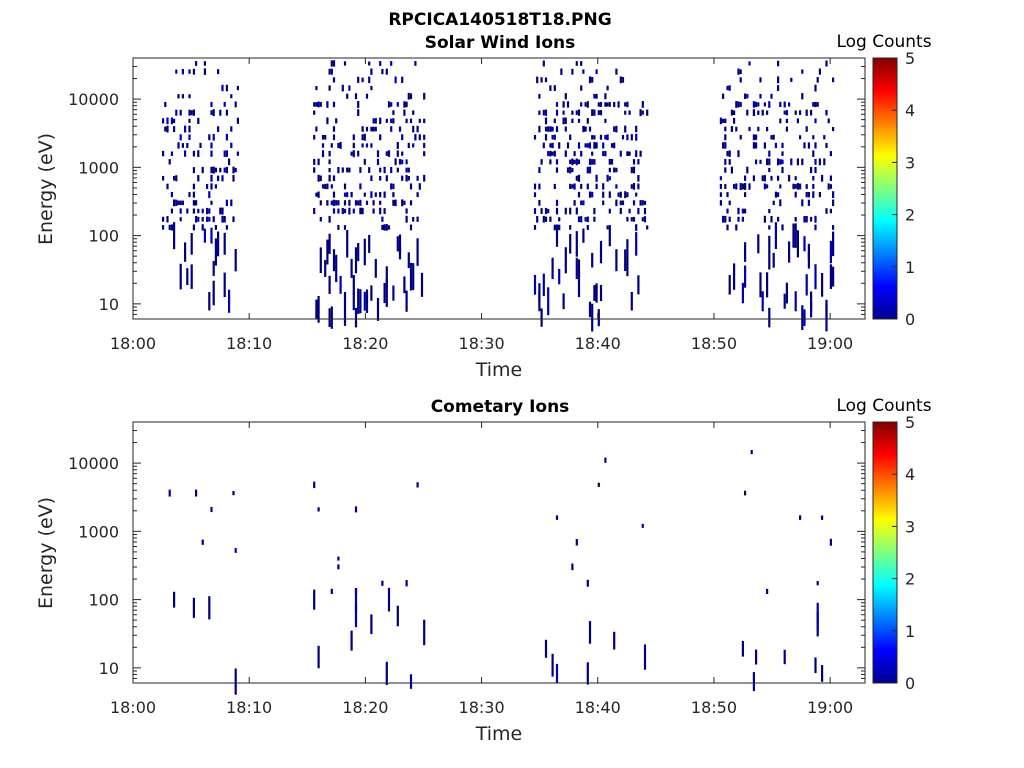 This screenshot has width=1024, height=768. Describe the element at coordinates (830, 707) in the screenshot. I see `x-tick-label: 19:00` at that location.